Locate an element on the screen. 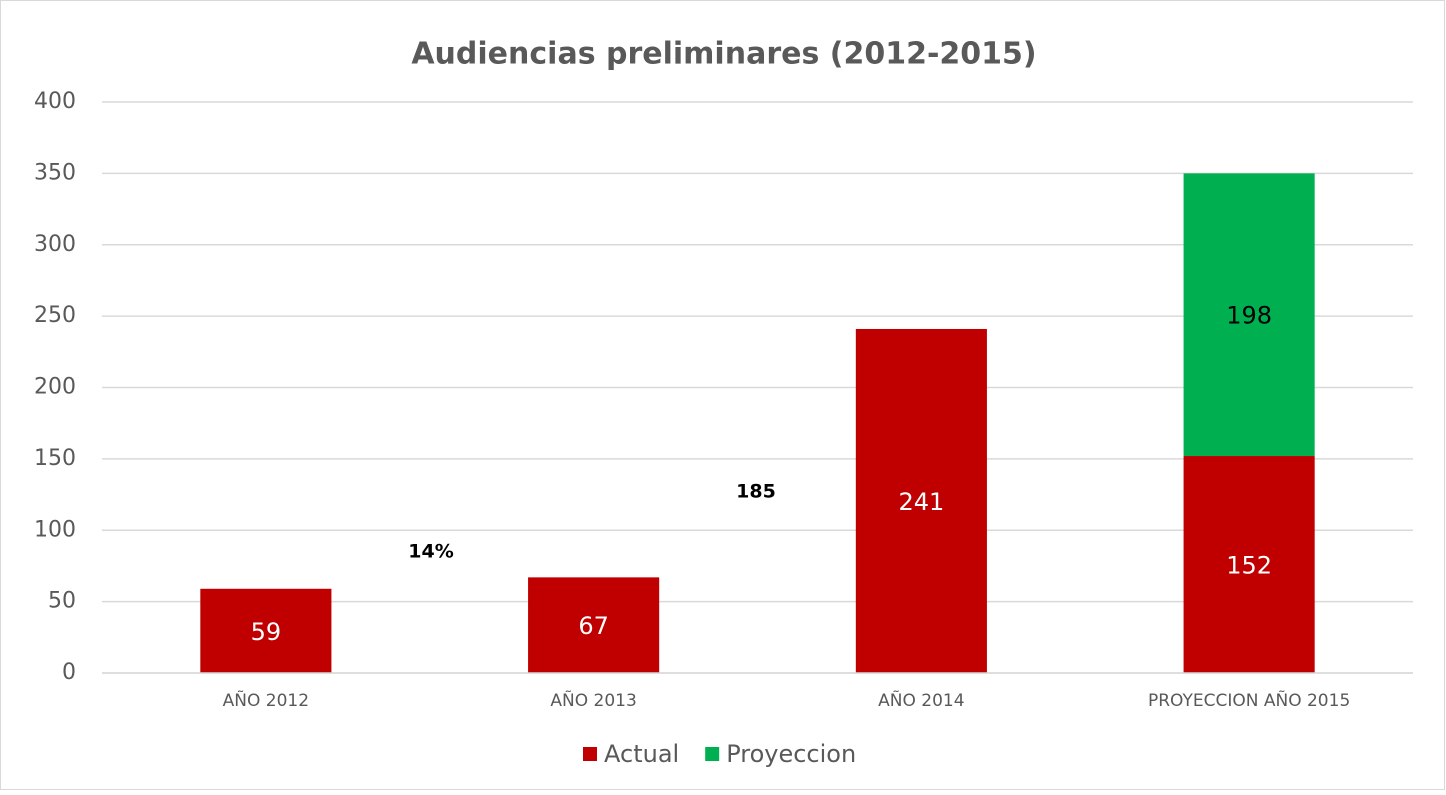 The width and height of the screenshot is (1446, 795). data-label: 241 is located at coordinates (921, 502).